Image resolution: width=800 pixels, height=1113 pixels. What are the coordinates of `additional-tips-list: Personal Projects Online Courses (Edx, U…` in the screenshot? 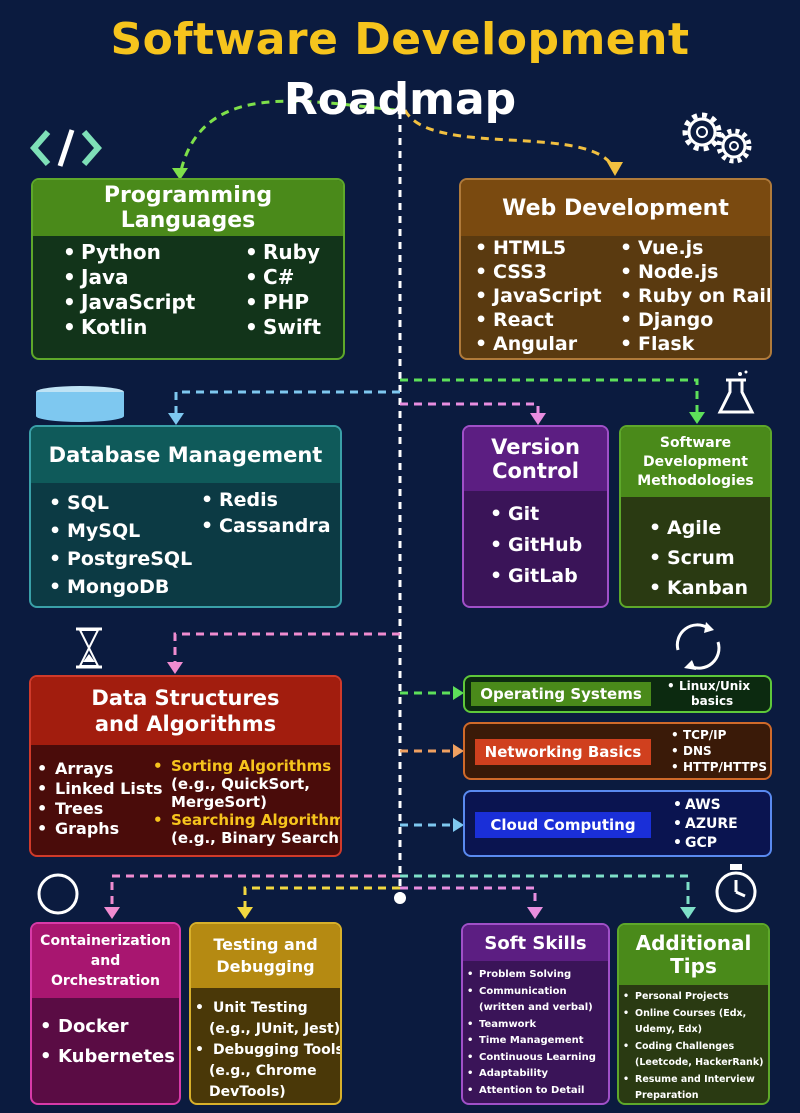 It's located at (692, 1046).